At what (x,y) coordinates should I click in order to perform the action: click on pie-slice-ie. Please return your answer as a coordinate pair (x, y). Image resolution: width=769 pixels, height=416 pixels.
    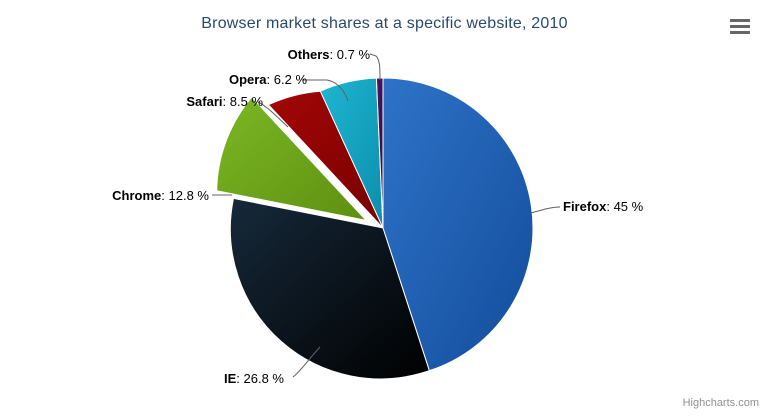
    Looking at the image, I should click on (329, 288).